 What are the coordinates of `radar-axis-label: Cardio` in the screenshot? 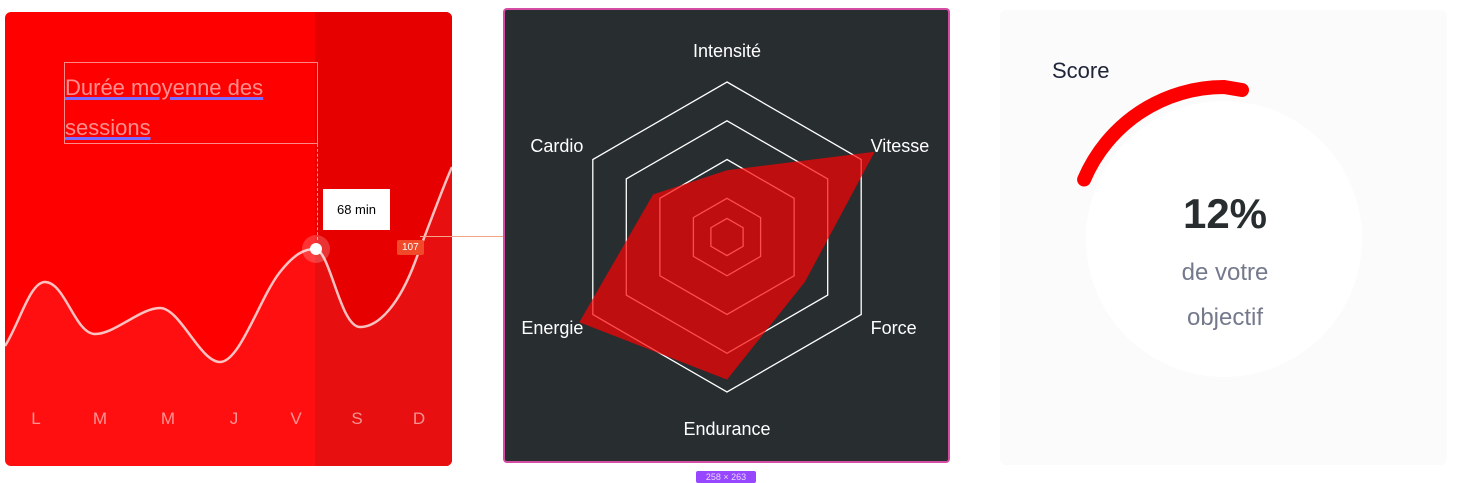 It's located at (556, 146).